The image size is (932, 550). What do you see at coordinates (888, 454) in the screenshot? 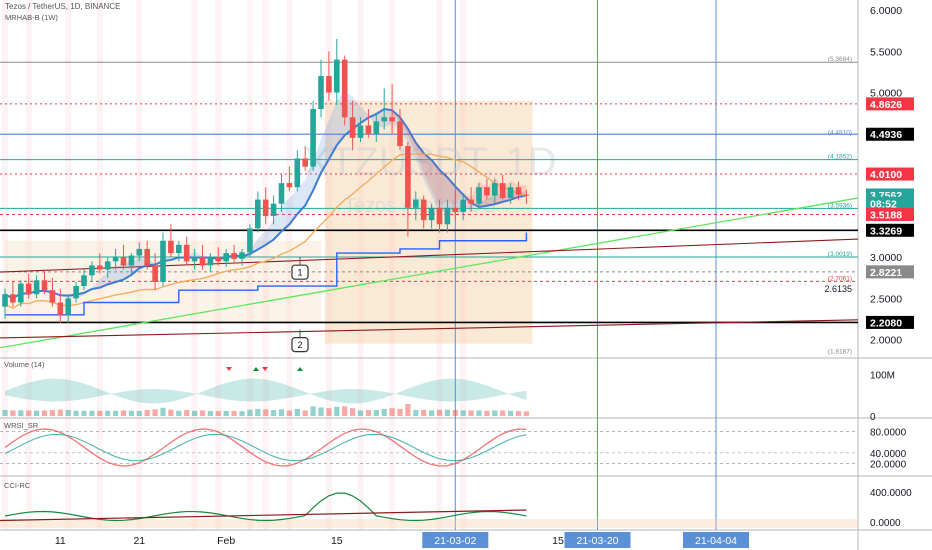
I see `pane-tick: 40.0000` at bounding box center [888, 454].